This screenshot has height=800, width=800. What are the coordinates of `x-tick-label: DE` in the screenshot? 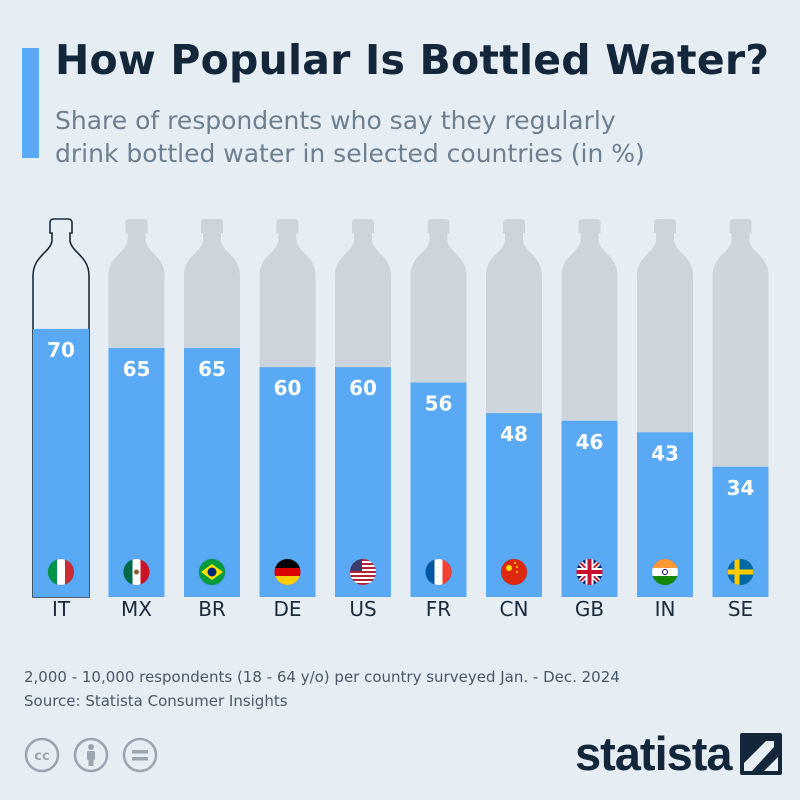 It's located at (287, 609).